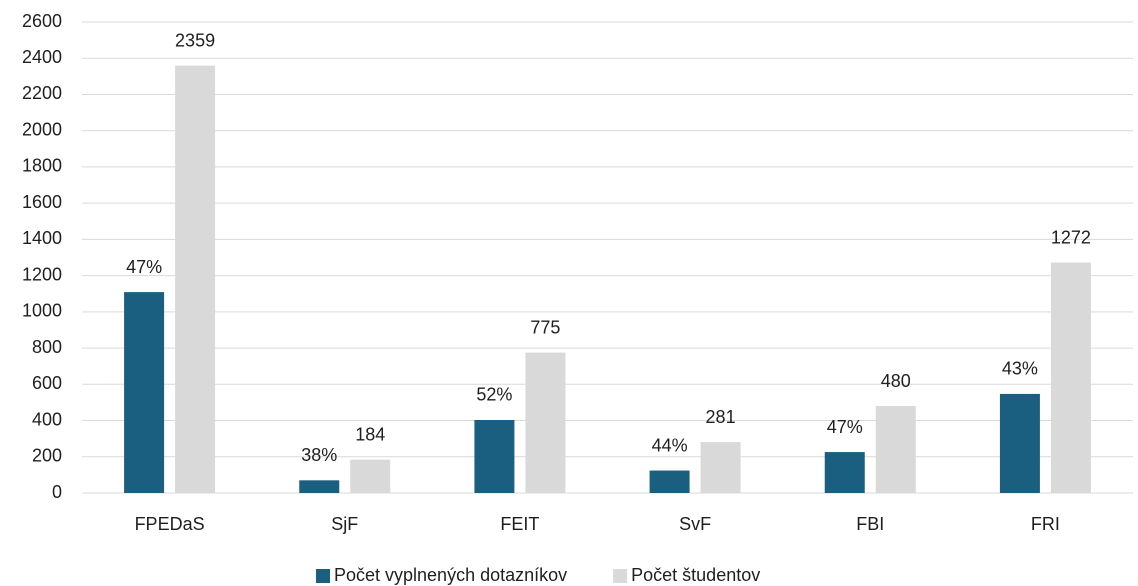 The height and width of the screenshot is (586, 1138). What do you see at coordinates (42, 202) in the screenshot?
I see `y-tick-label: 1600` at bounding box center [42, 202].